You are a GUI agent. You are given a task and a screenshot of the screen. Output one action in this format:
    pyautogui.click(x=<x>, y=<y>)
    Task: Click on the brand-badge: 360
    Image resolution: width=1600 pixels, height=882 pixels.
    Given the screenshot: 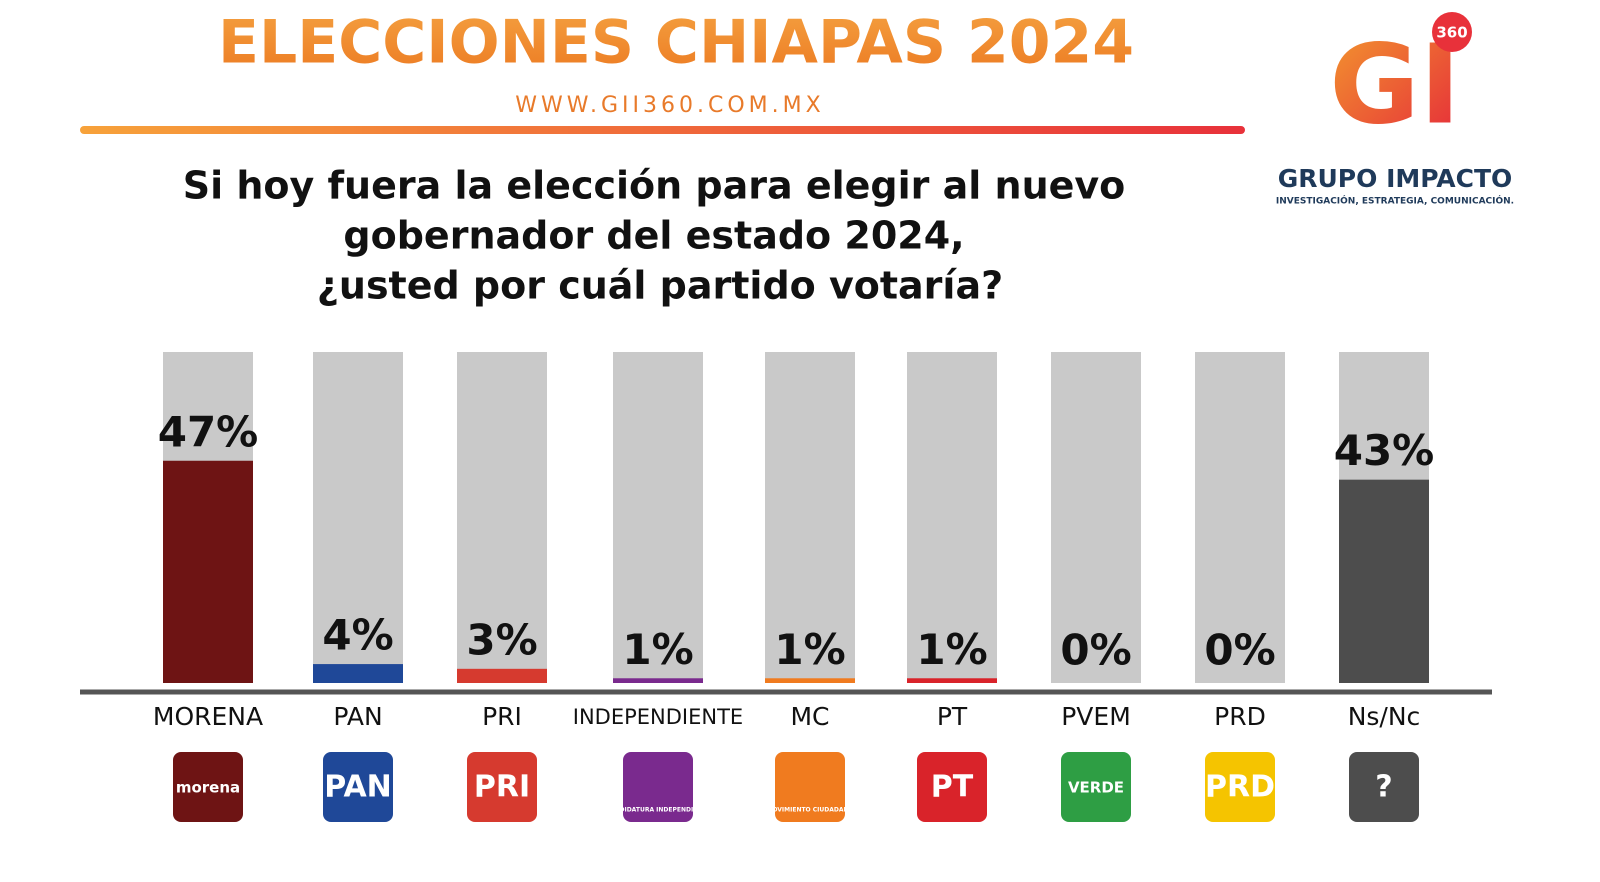 What is the action you would take?
    pyautogui.click(x=1451, y=33)
    